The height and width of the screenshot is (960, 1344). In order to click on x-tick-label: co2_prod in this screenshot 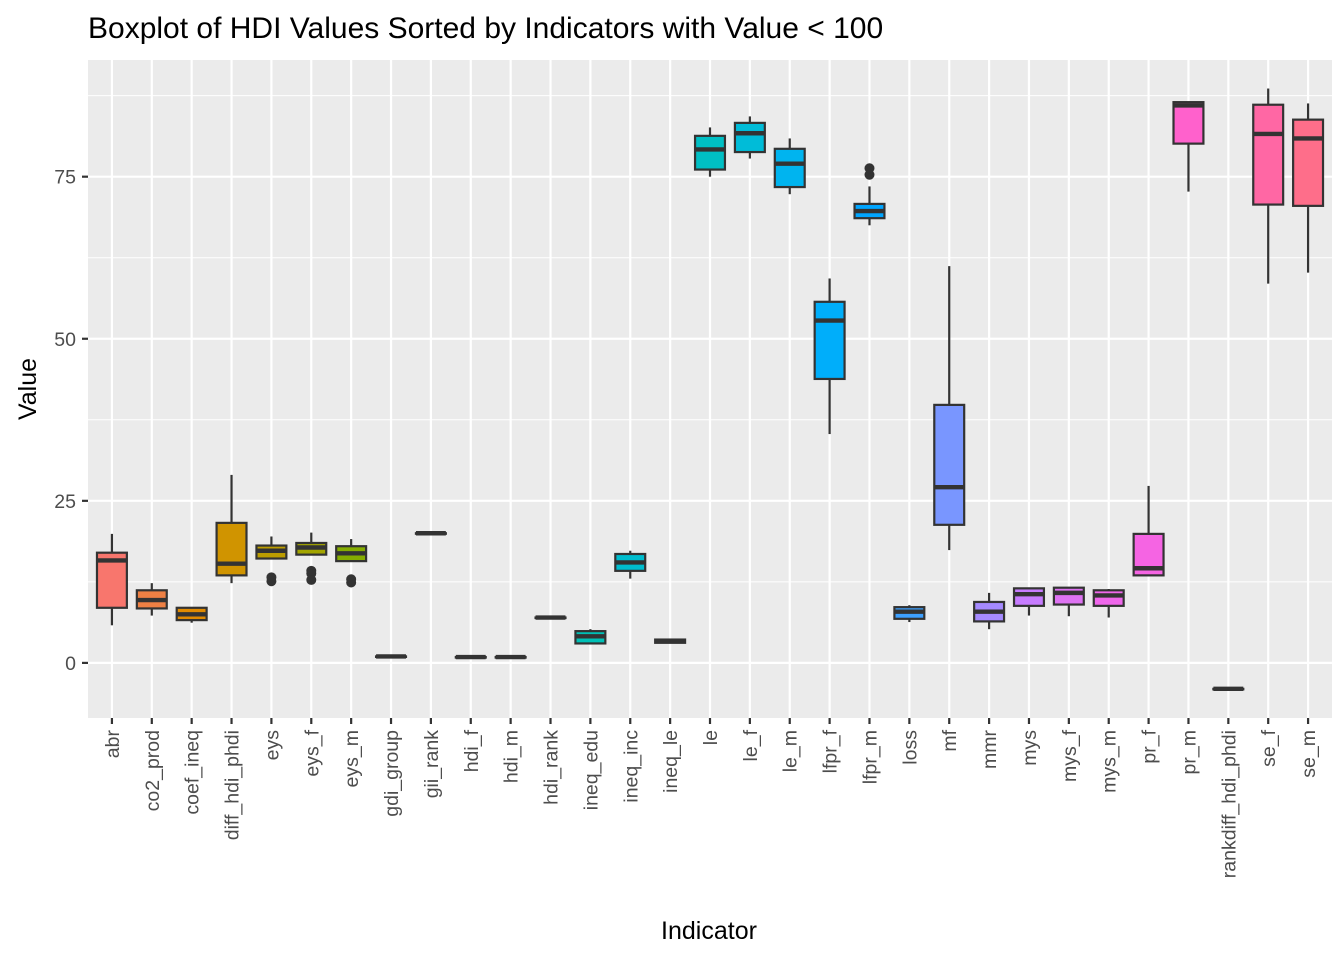, I will do `click(153, 770)`.